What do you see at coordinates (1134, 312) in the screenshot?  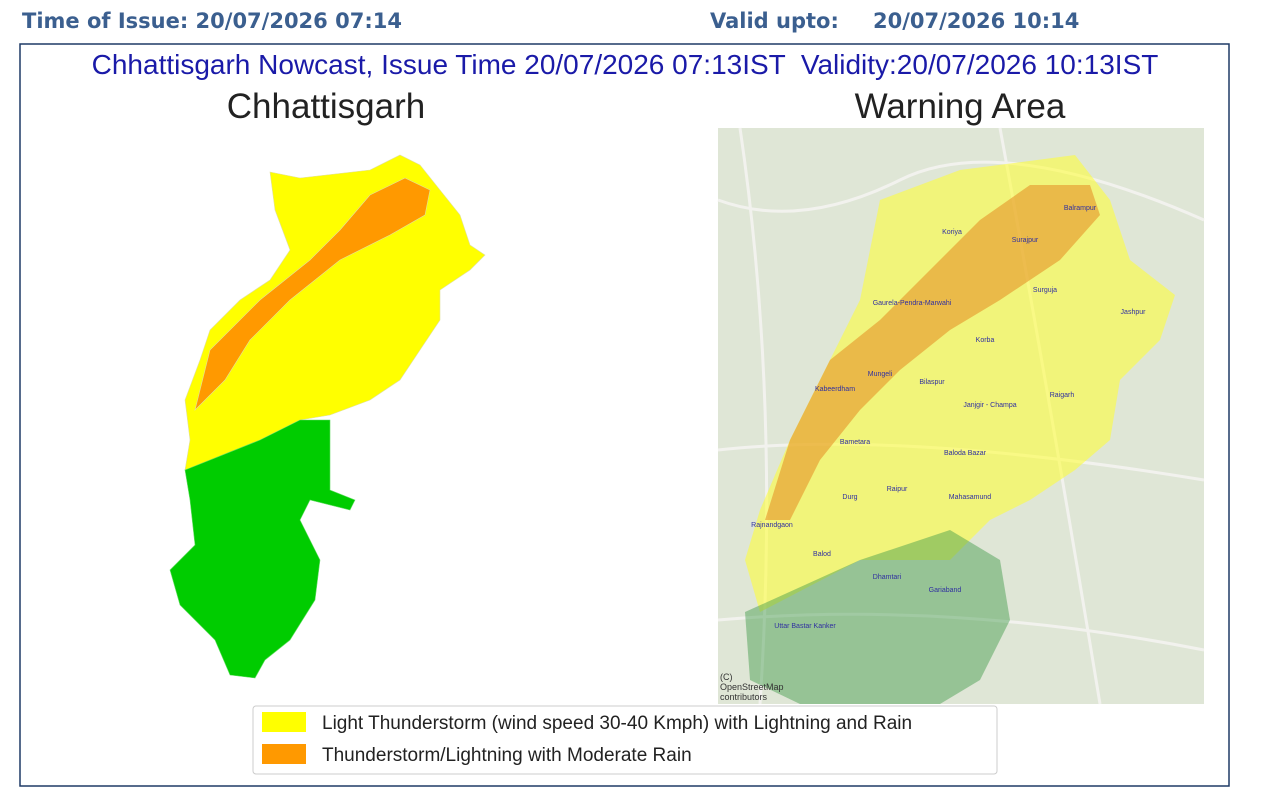 I see `district-label: Jashpur` at bounding box center [1134, 312].